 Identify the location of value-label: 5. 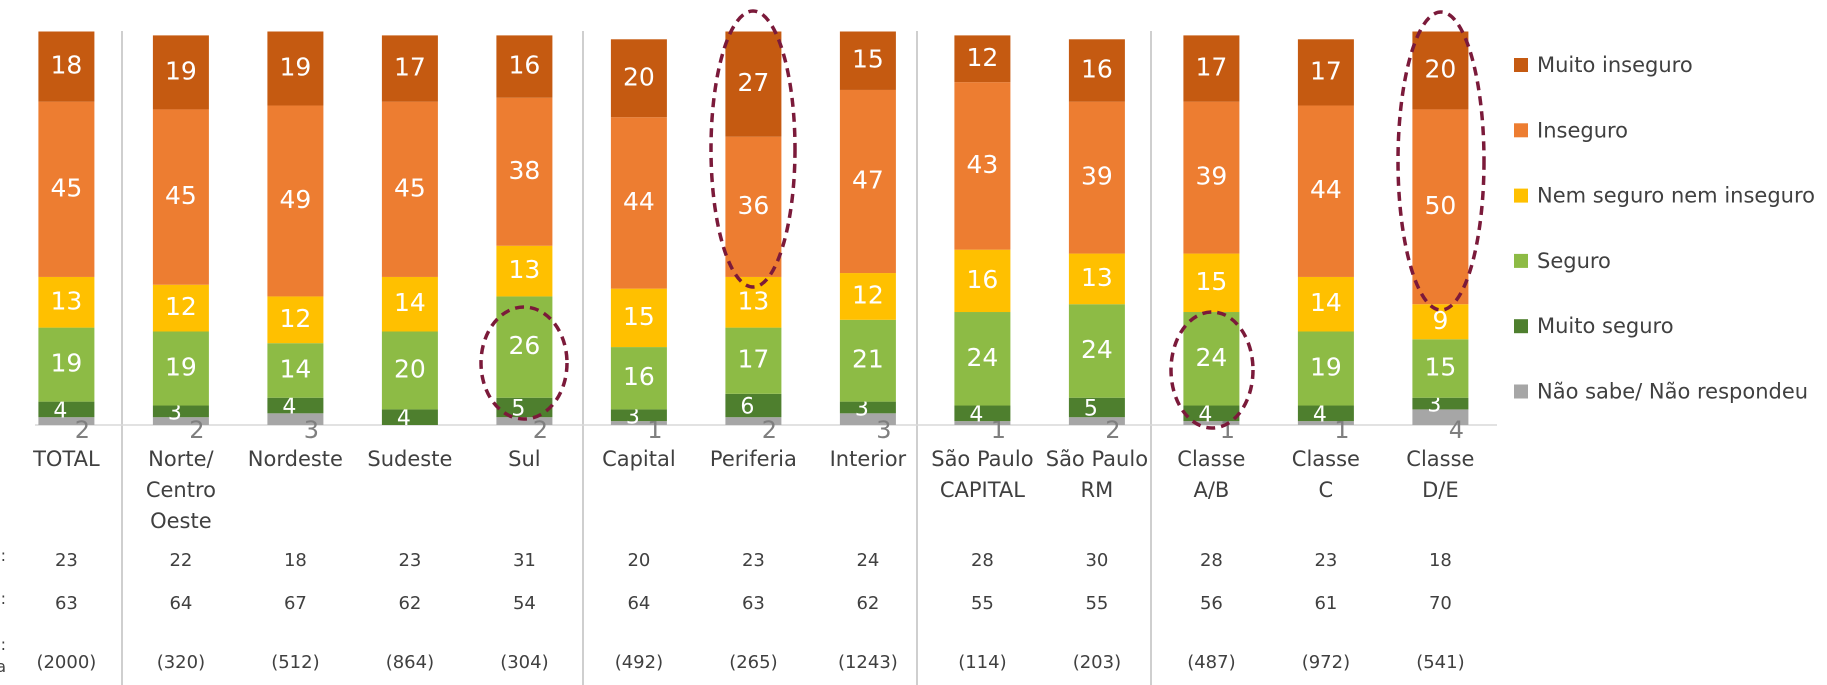
(1091, 408).